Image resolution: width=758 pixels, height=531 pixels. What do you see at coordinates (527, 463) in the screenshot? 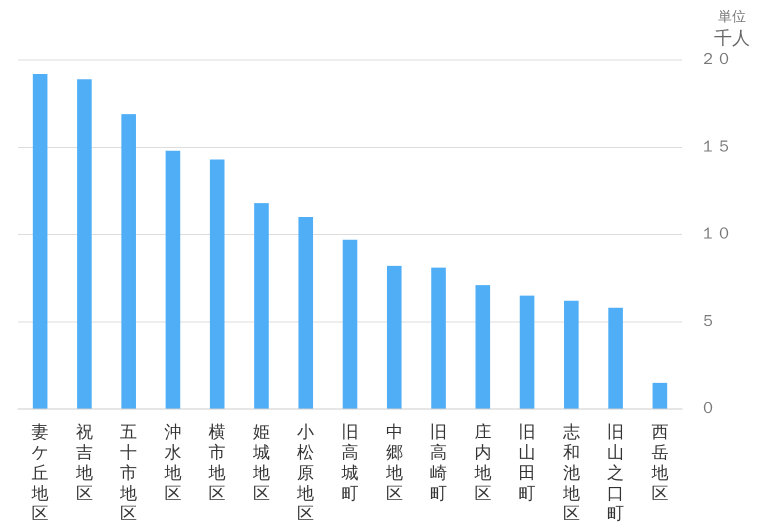
I see `x-tick-label: 旧山田町` at bounding box center [527, 463].